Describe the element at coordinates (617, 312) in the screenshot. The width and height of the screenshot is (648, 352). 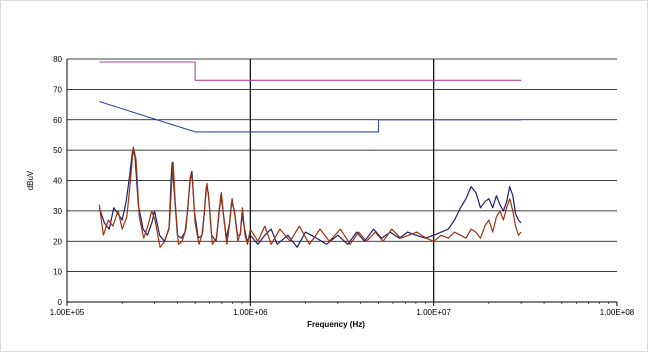
I see `x-tick-label: 1.00E+08` at that location.